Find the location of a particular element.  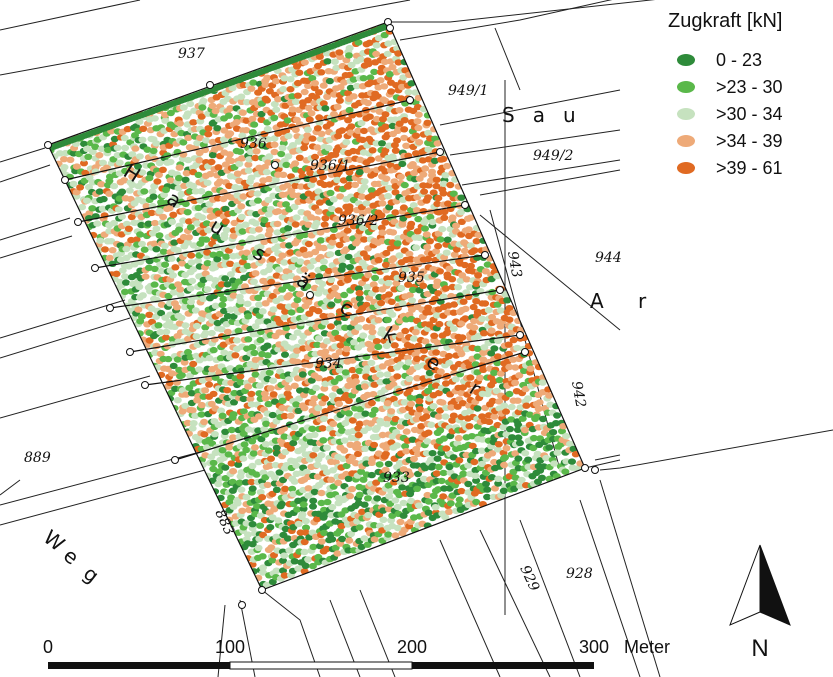

svg-text: W is located at coordinates (54, 540).